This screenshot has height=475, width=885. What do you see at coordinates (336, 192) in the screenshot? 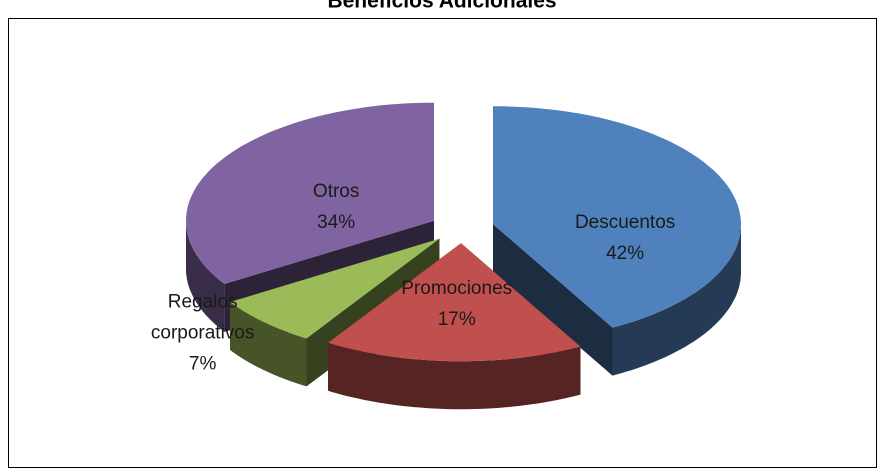
I see `category-label: Otros` at bounding box center [336, 192].